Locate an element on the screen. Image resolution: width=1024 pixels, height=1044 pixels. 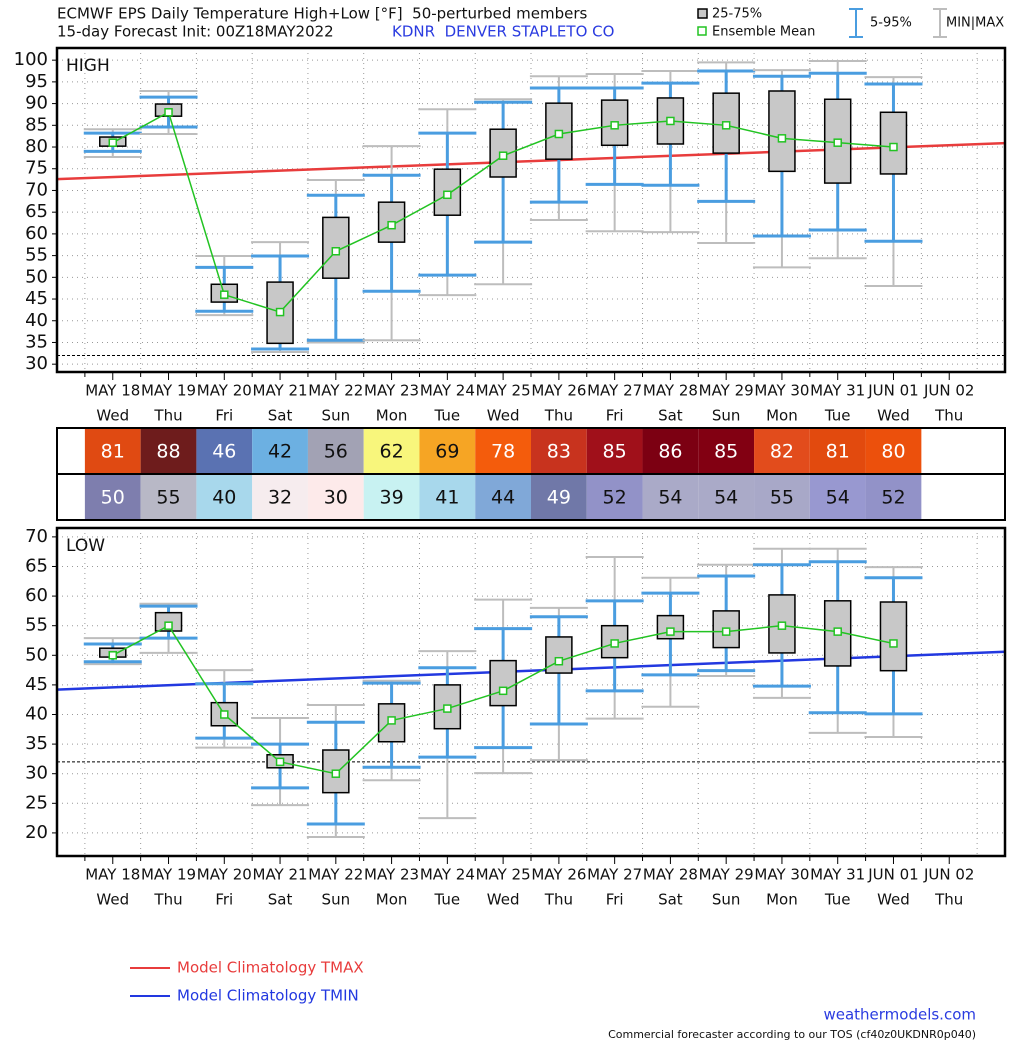
table-value: 78 is located at coordinates (503, 452).